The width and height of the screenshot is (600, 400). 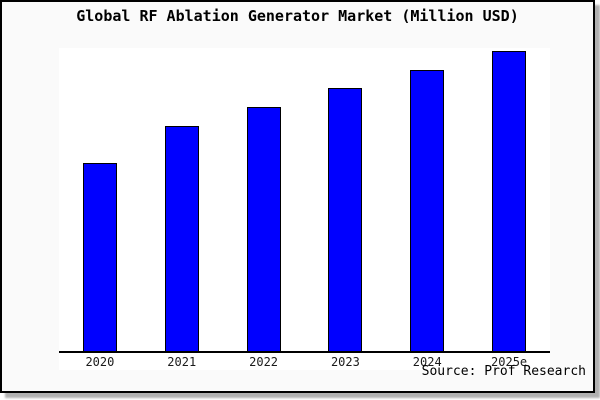 What do you see at coordinates (509, 201) in the screenshot?
I see `bar-2025e` at bounding box center [509, 201].